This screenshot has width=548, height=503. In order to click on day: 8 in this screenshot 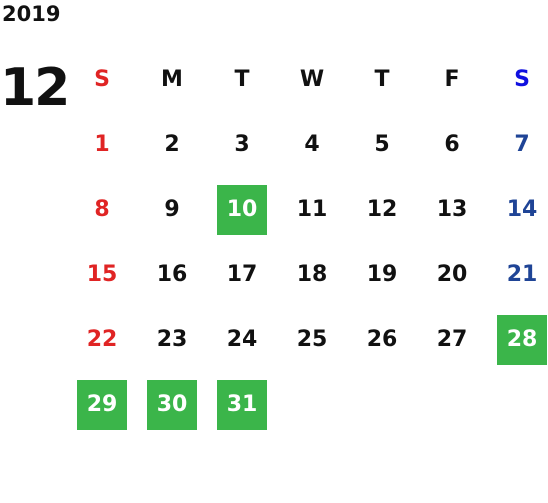, I will do `click(102, 209)`.